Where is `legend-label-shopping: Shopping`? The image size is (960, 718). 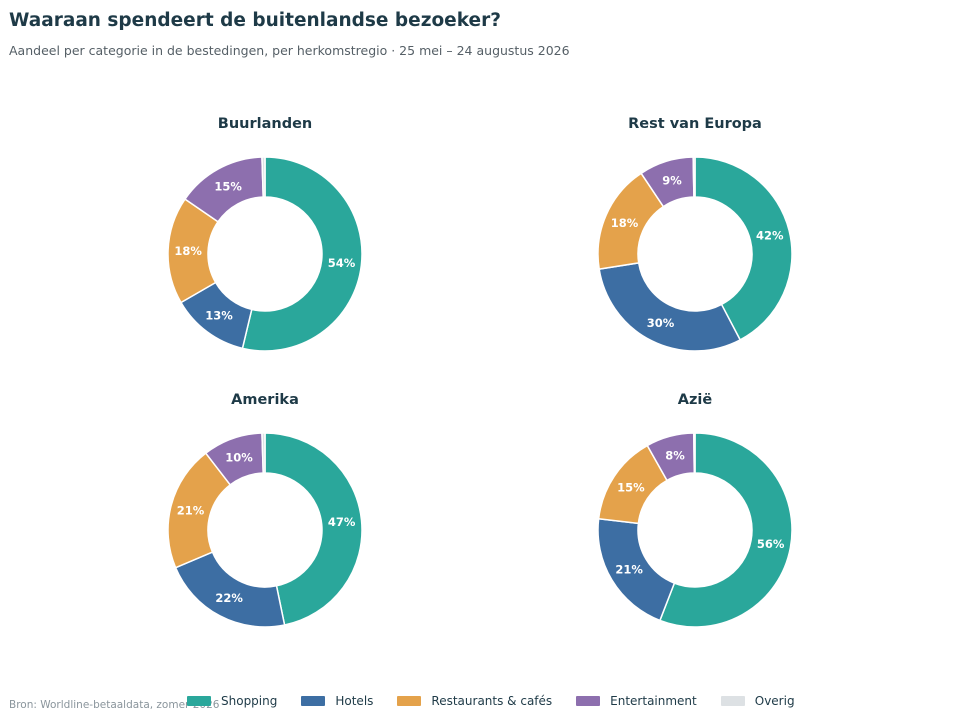
legend-label-shopping: Shopping is located at coordinates (249, 701).